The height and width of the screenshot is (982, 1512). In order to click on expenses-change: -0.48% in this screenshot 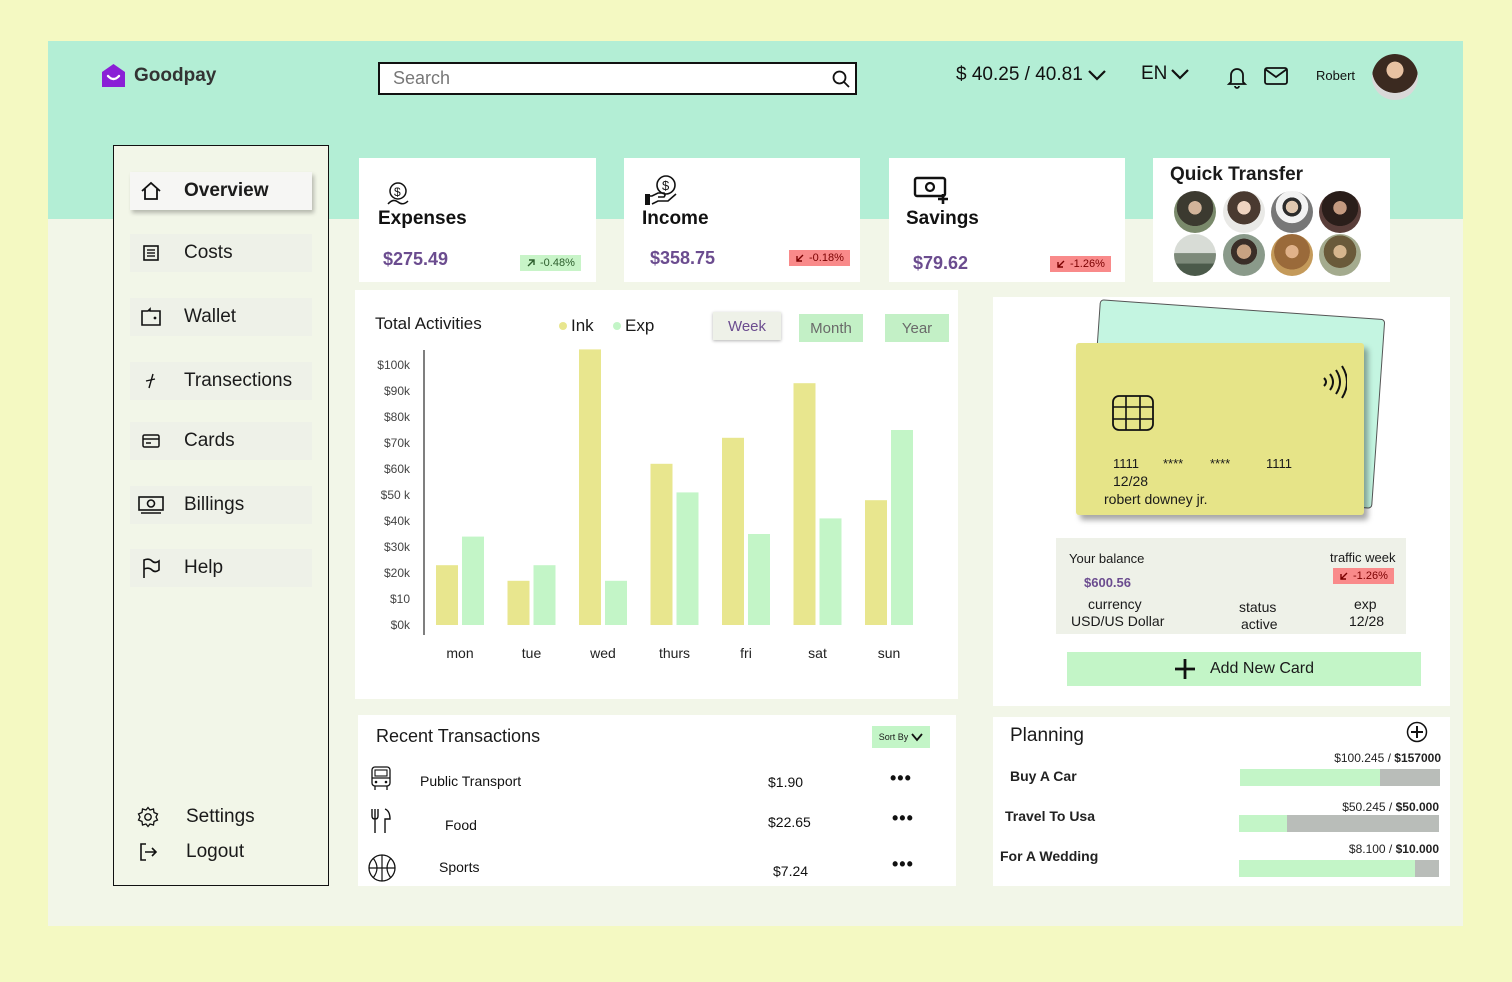, I will do `click(557, 263)`.